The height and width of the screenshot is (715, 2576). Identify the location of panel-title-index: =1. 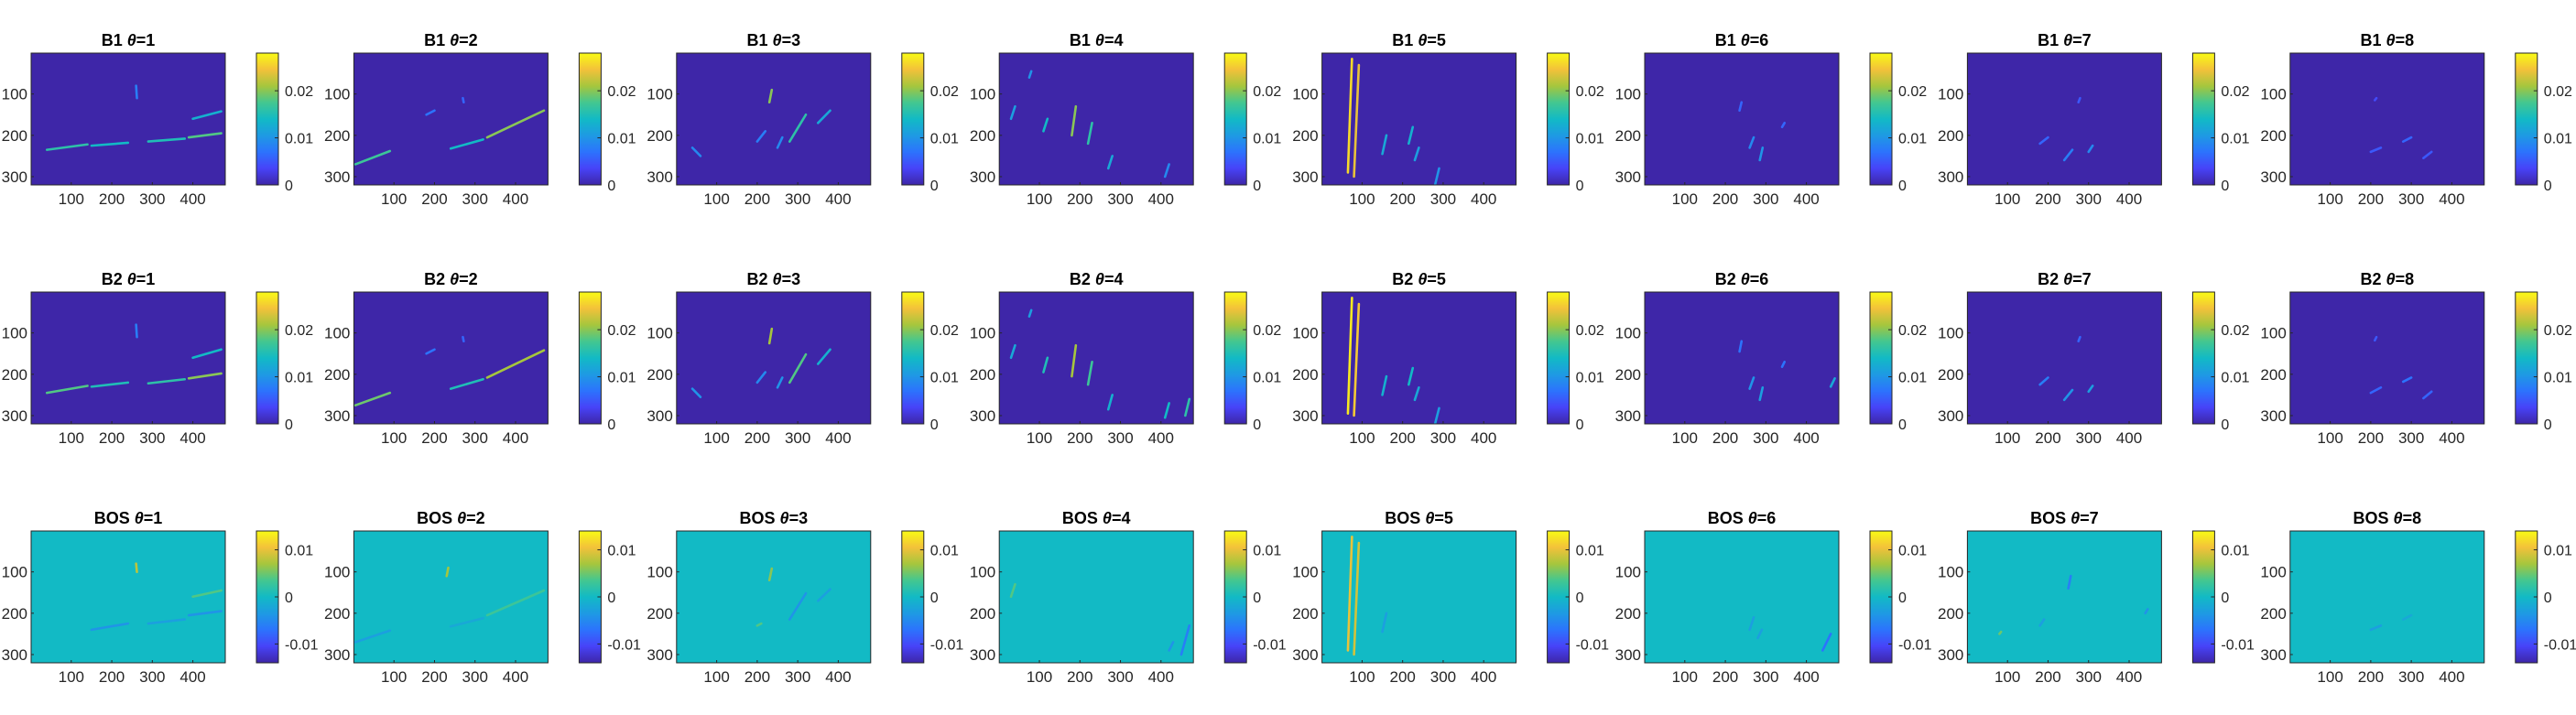
(146, 279).